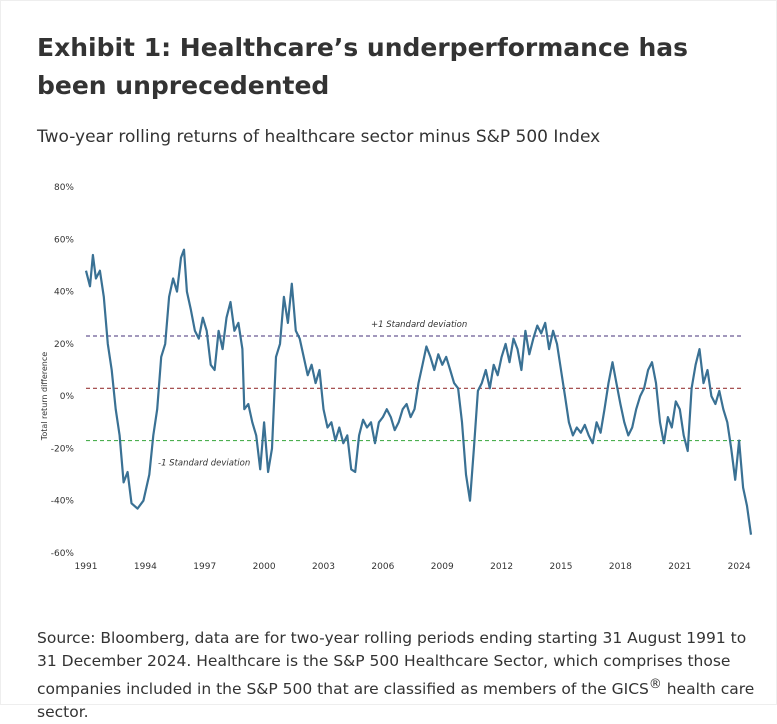 The width and height of the screenshot is (777, 724). Describe the element at coordinates (561, 567) in the screenshot. I see `x-tick-label: 2015` at that location.